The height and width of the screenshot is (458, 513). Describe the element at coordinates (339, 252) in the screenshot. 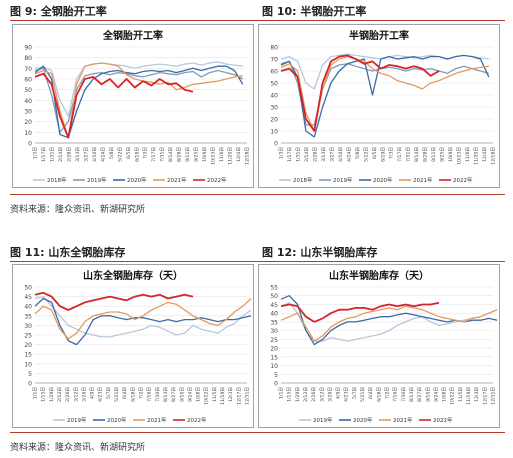

I see `figure-12-title: 山东半钢胎库存` at that location.